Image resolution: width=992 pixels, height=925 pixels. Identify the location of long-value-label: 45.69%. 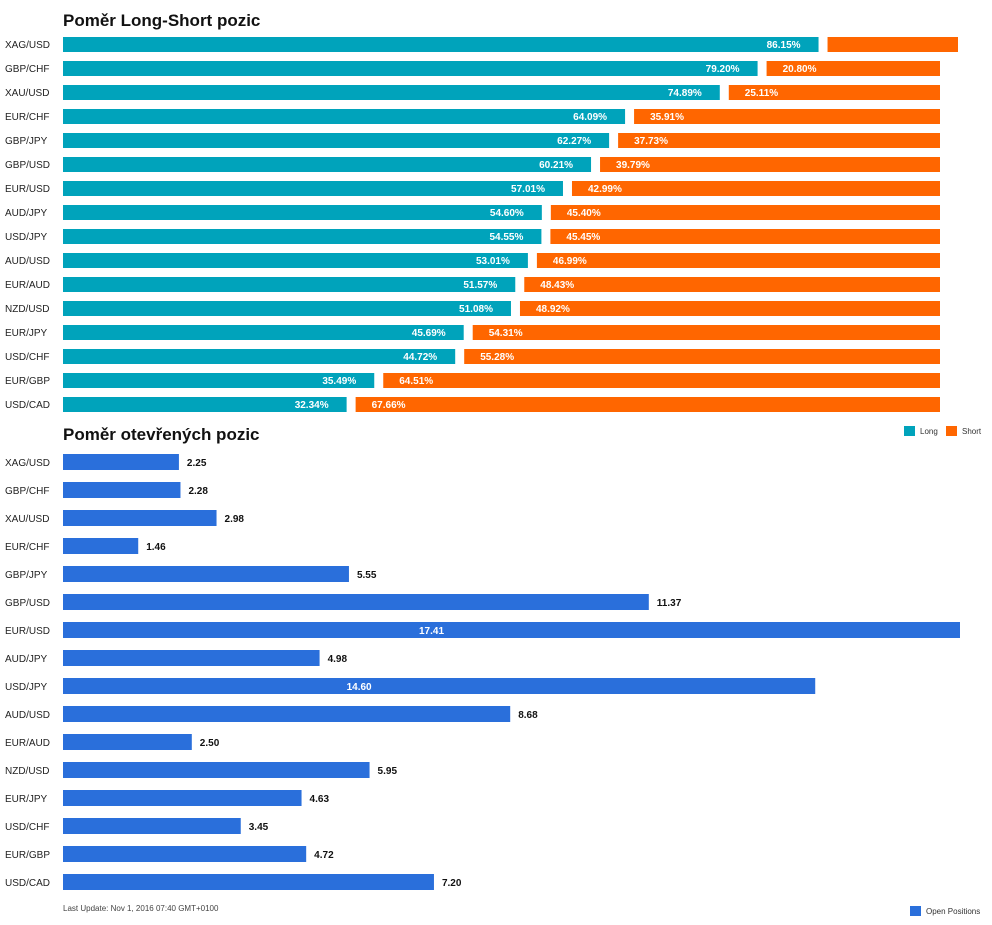
(429, 333).